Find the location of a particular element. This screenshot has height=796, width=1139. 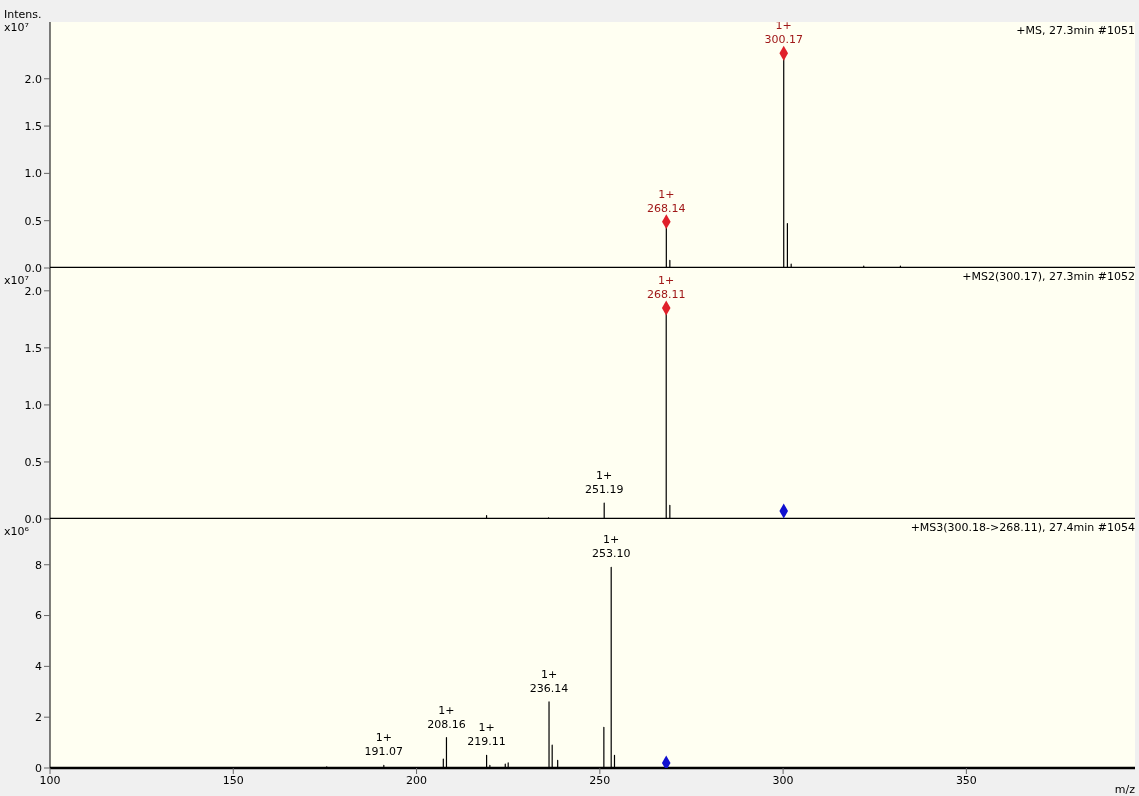

y-axis-title: Intens. is located at coordinates (23, 14).